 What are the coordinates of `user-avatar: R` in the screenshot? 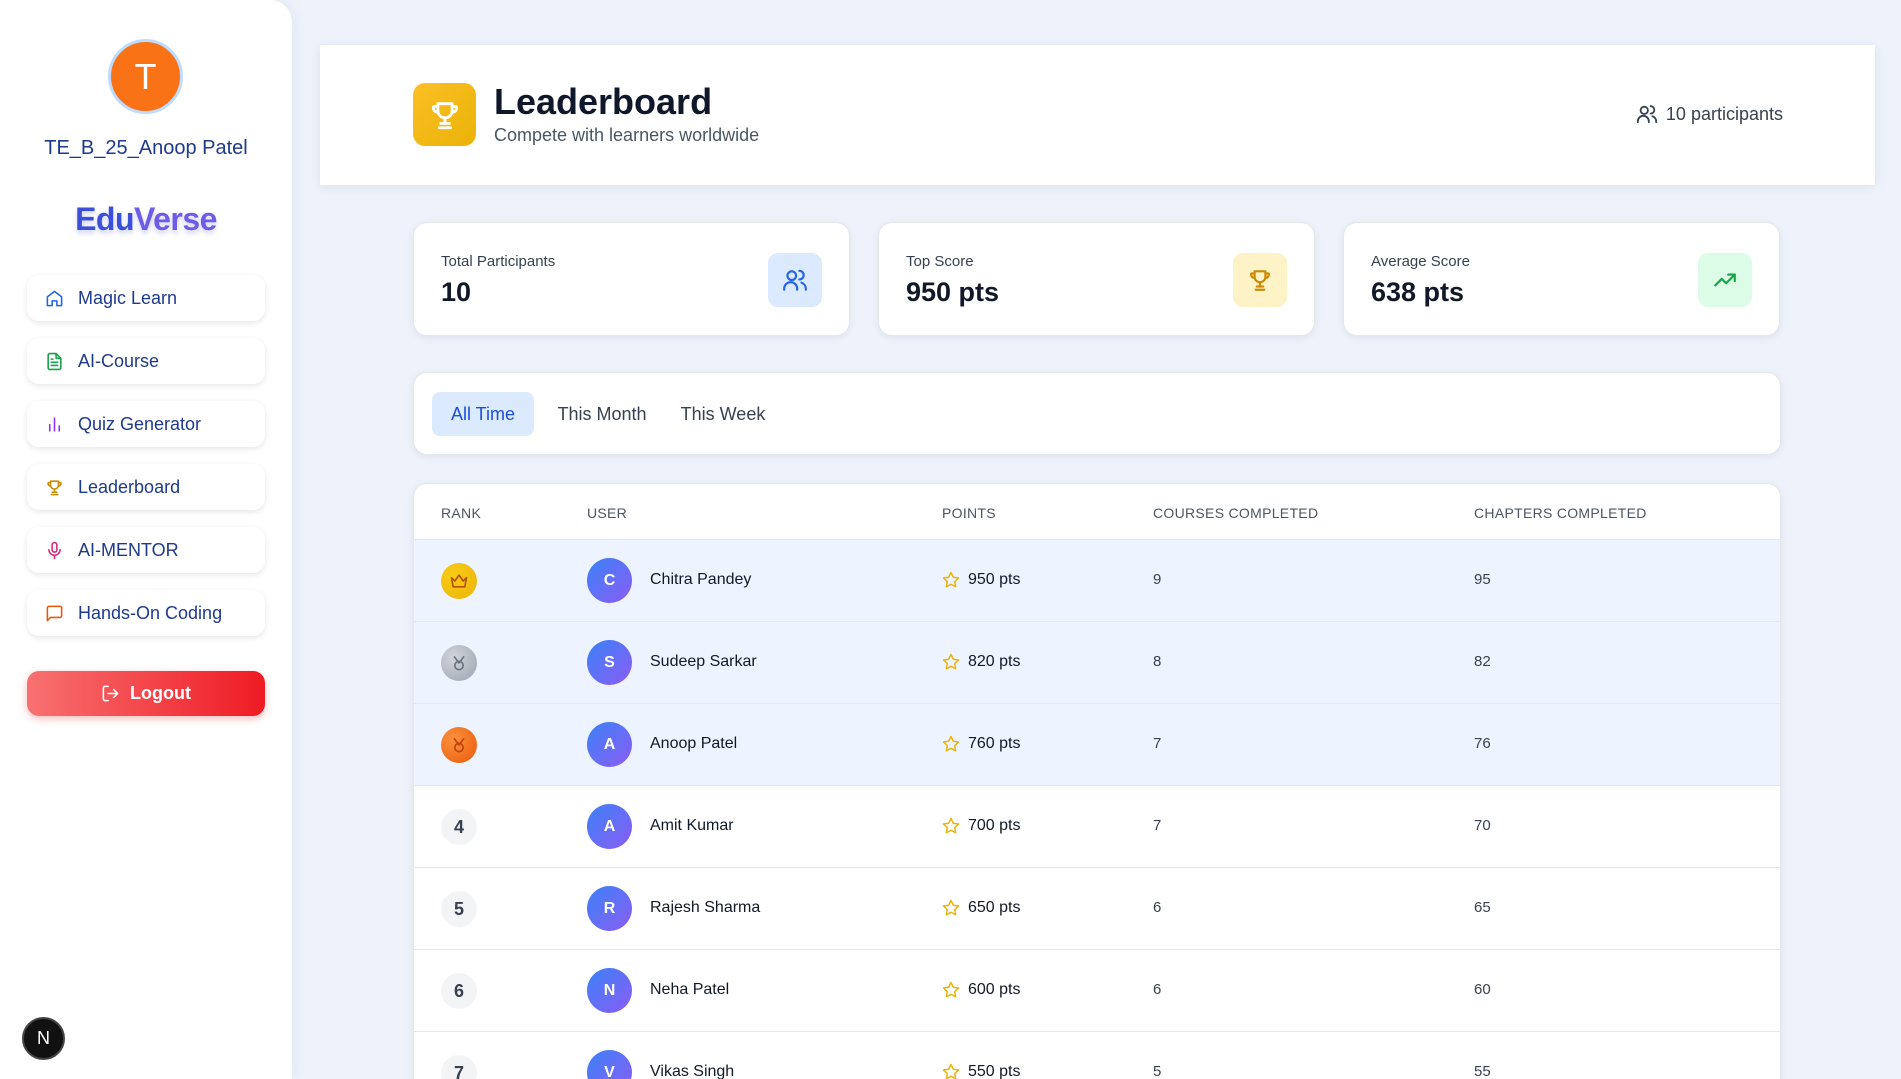 It's located at (609, 908).